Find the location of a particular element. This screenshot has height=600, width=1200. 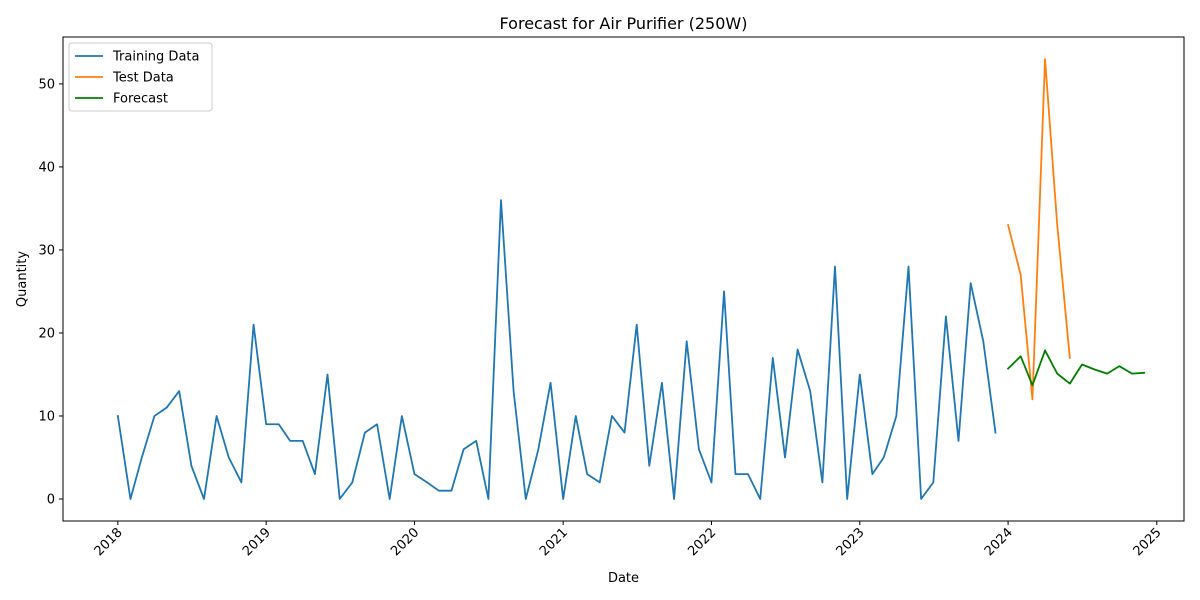

series-line-test-data is located at coordinates (1038, 229).